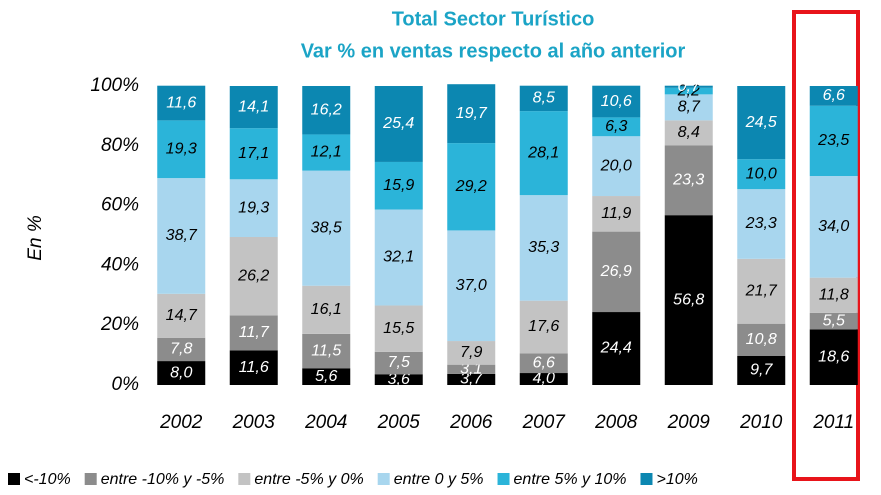  Describe the element at coordinates (439, 479) in the screenshot. I see `legend-label: entre 0 y 5%` at that location.